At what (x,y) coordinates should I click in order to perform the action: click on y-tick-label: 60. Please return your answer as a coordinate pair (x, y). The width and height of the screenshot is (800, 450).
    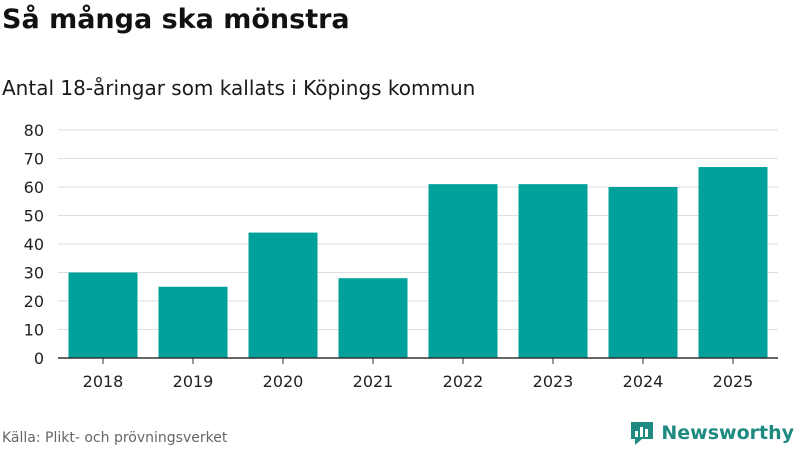
    Looking at the image, I should click on (34, 187).